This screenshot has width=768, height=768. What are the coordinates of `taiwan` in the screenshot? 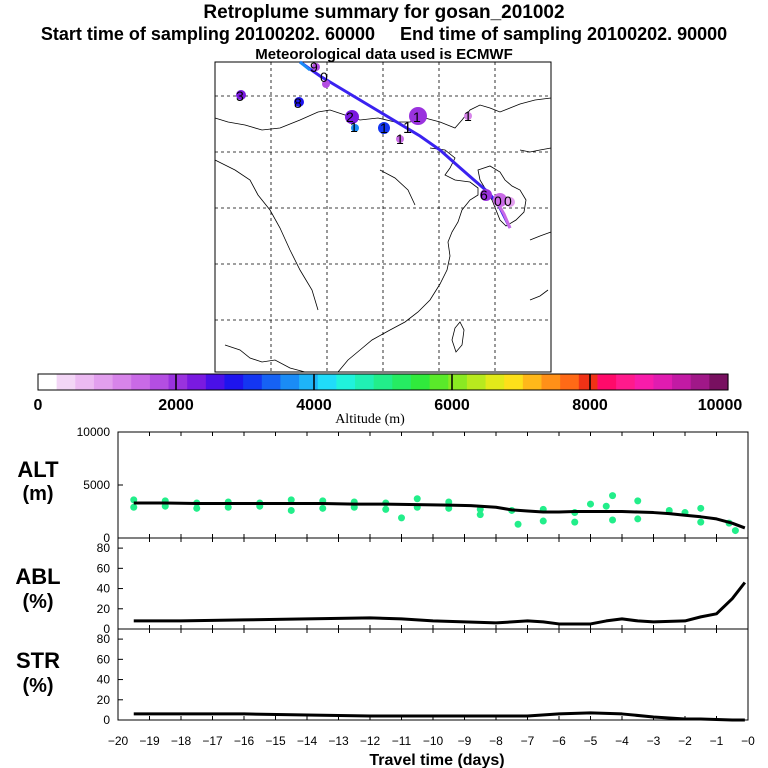 It's located at (458, 337).